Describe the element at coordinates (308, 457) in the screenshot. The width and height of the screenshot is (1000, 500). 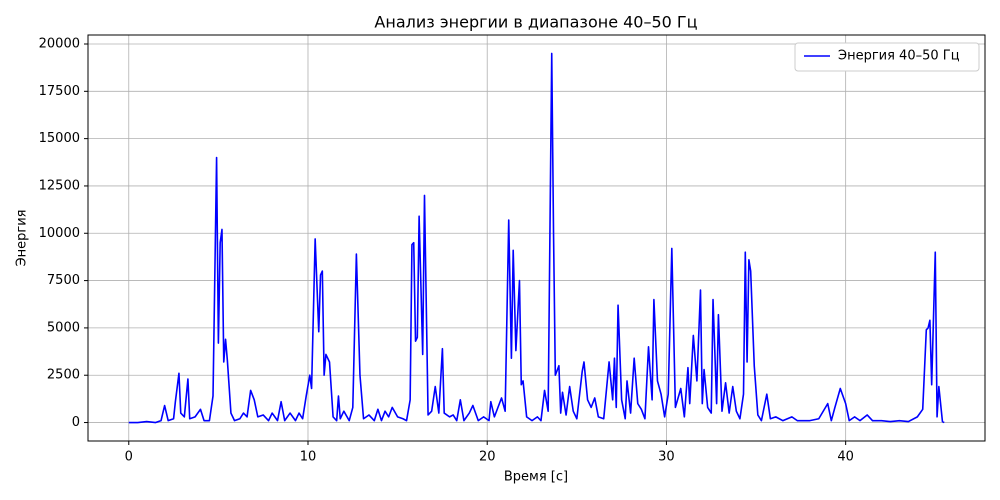
I see `x-tick-label: 10` at that location.